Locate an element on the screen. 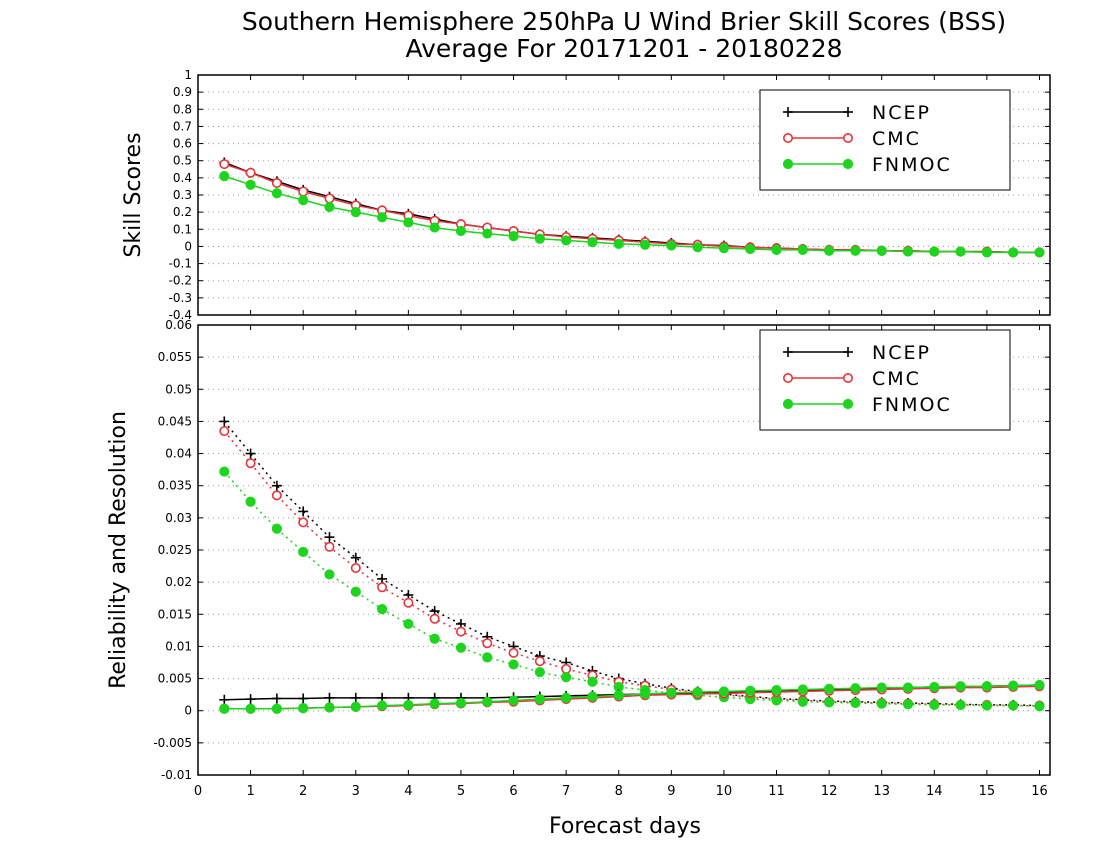 The width and height of the screenshot is (1100, 855). y-tick-label: 0.5 is located at coordinates (182, 161).